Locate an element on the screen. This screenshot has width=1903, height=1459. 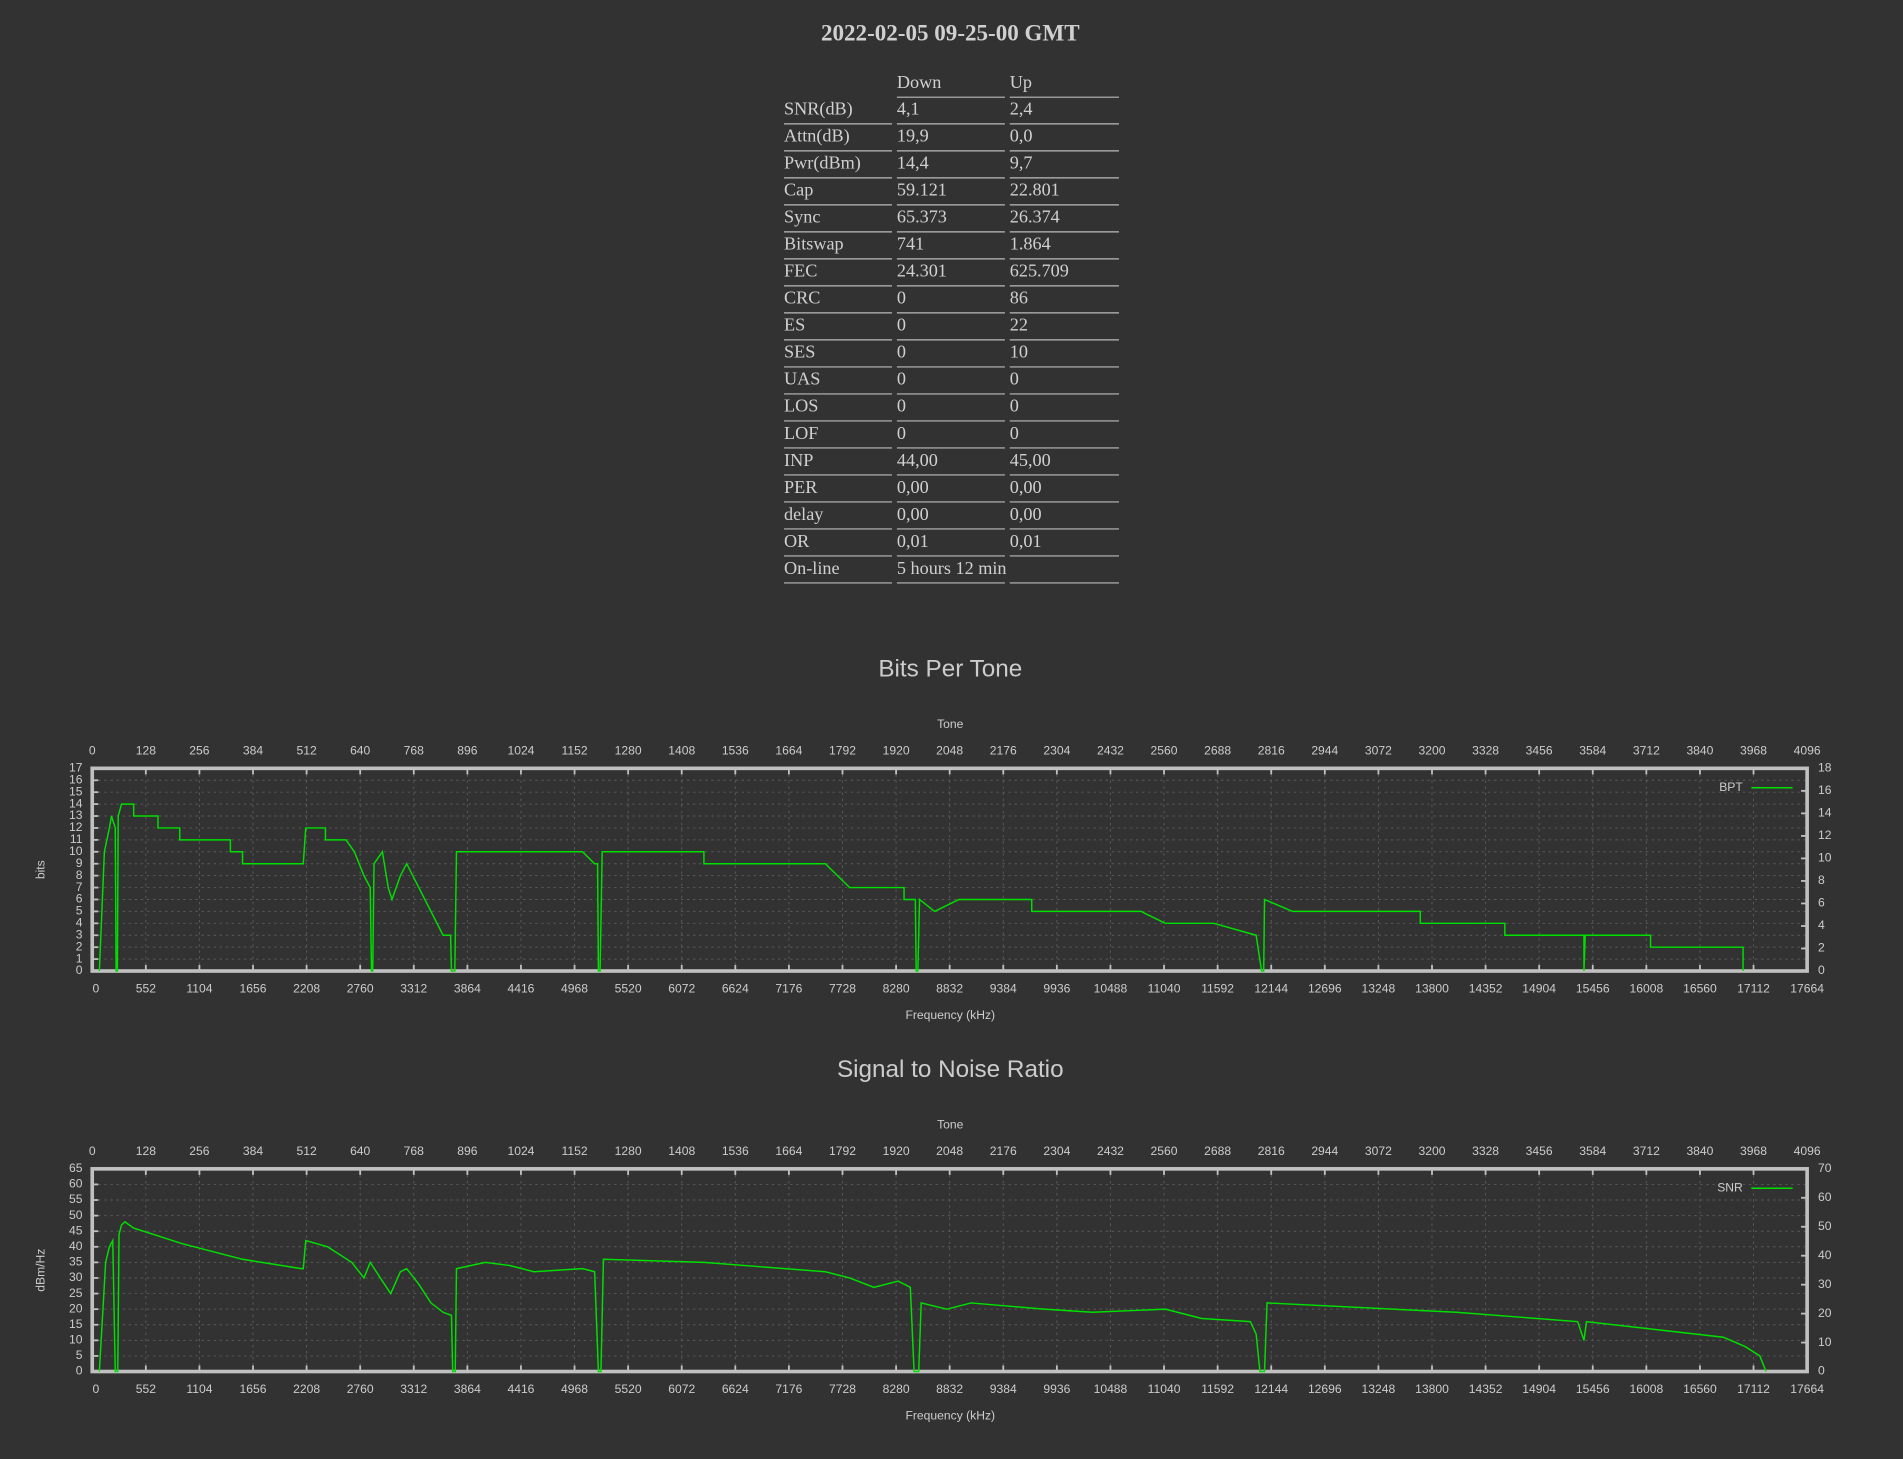
x2-tick-label: 16008 is located at coordinates (1646, 988).